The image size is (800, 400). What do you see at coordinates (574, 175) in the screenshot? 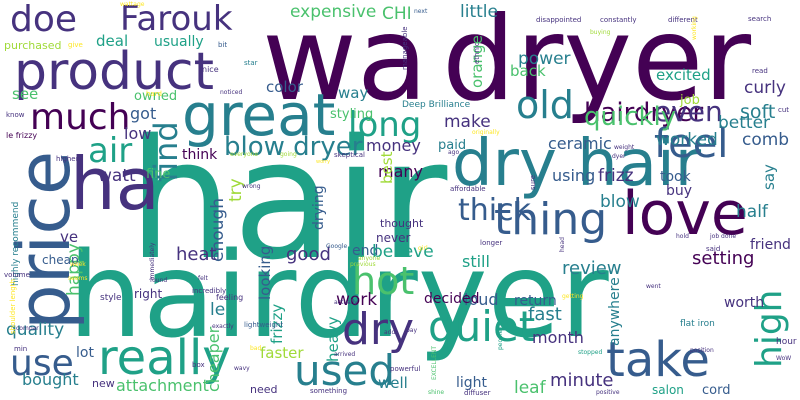
I see `word-using: using` at bounding box center [574, 175].